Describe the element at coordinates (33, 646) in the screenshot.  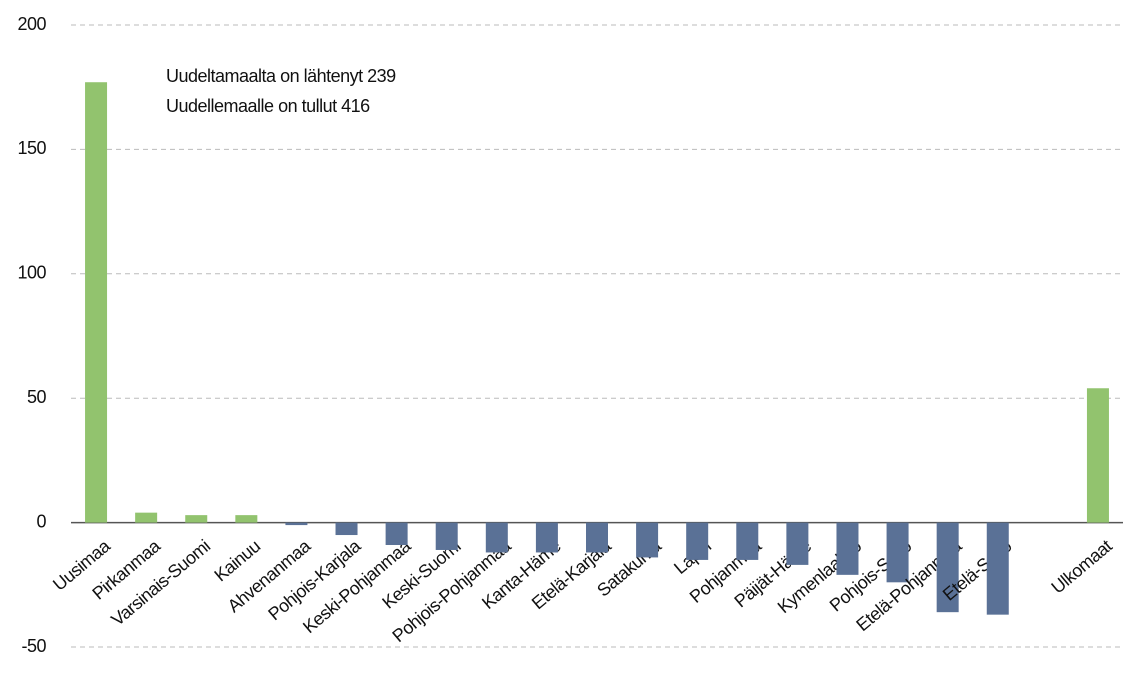
I see `y-tick-label: -50` at that location.